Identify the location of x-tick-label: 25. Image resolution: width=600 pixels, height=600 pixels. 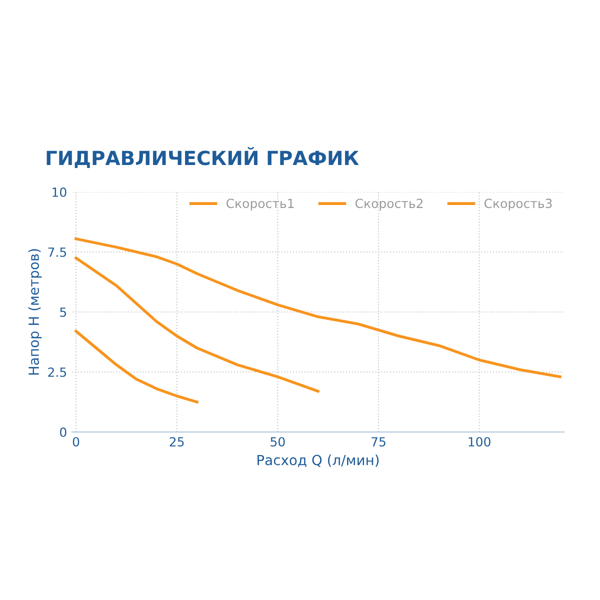
(177, 442).